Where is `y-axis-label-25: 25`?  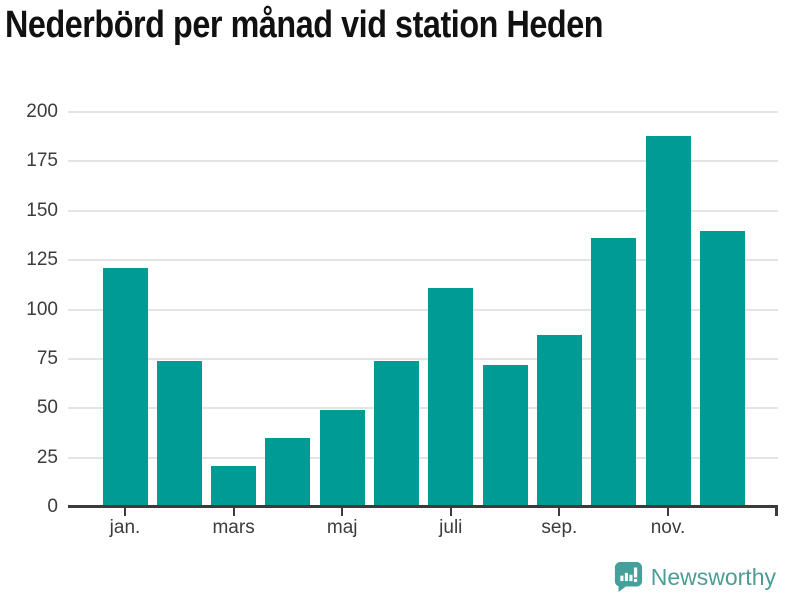
y-axis-label-25: 25 is located at coordinates (47, 457).